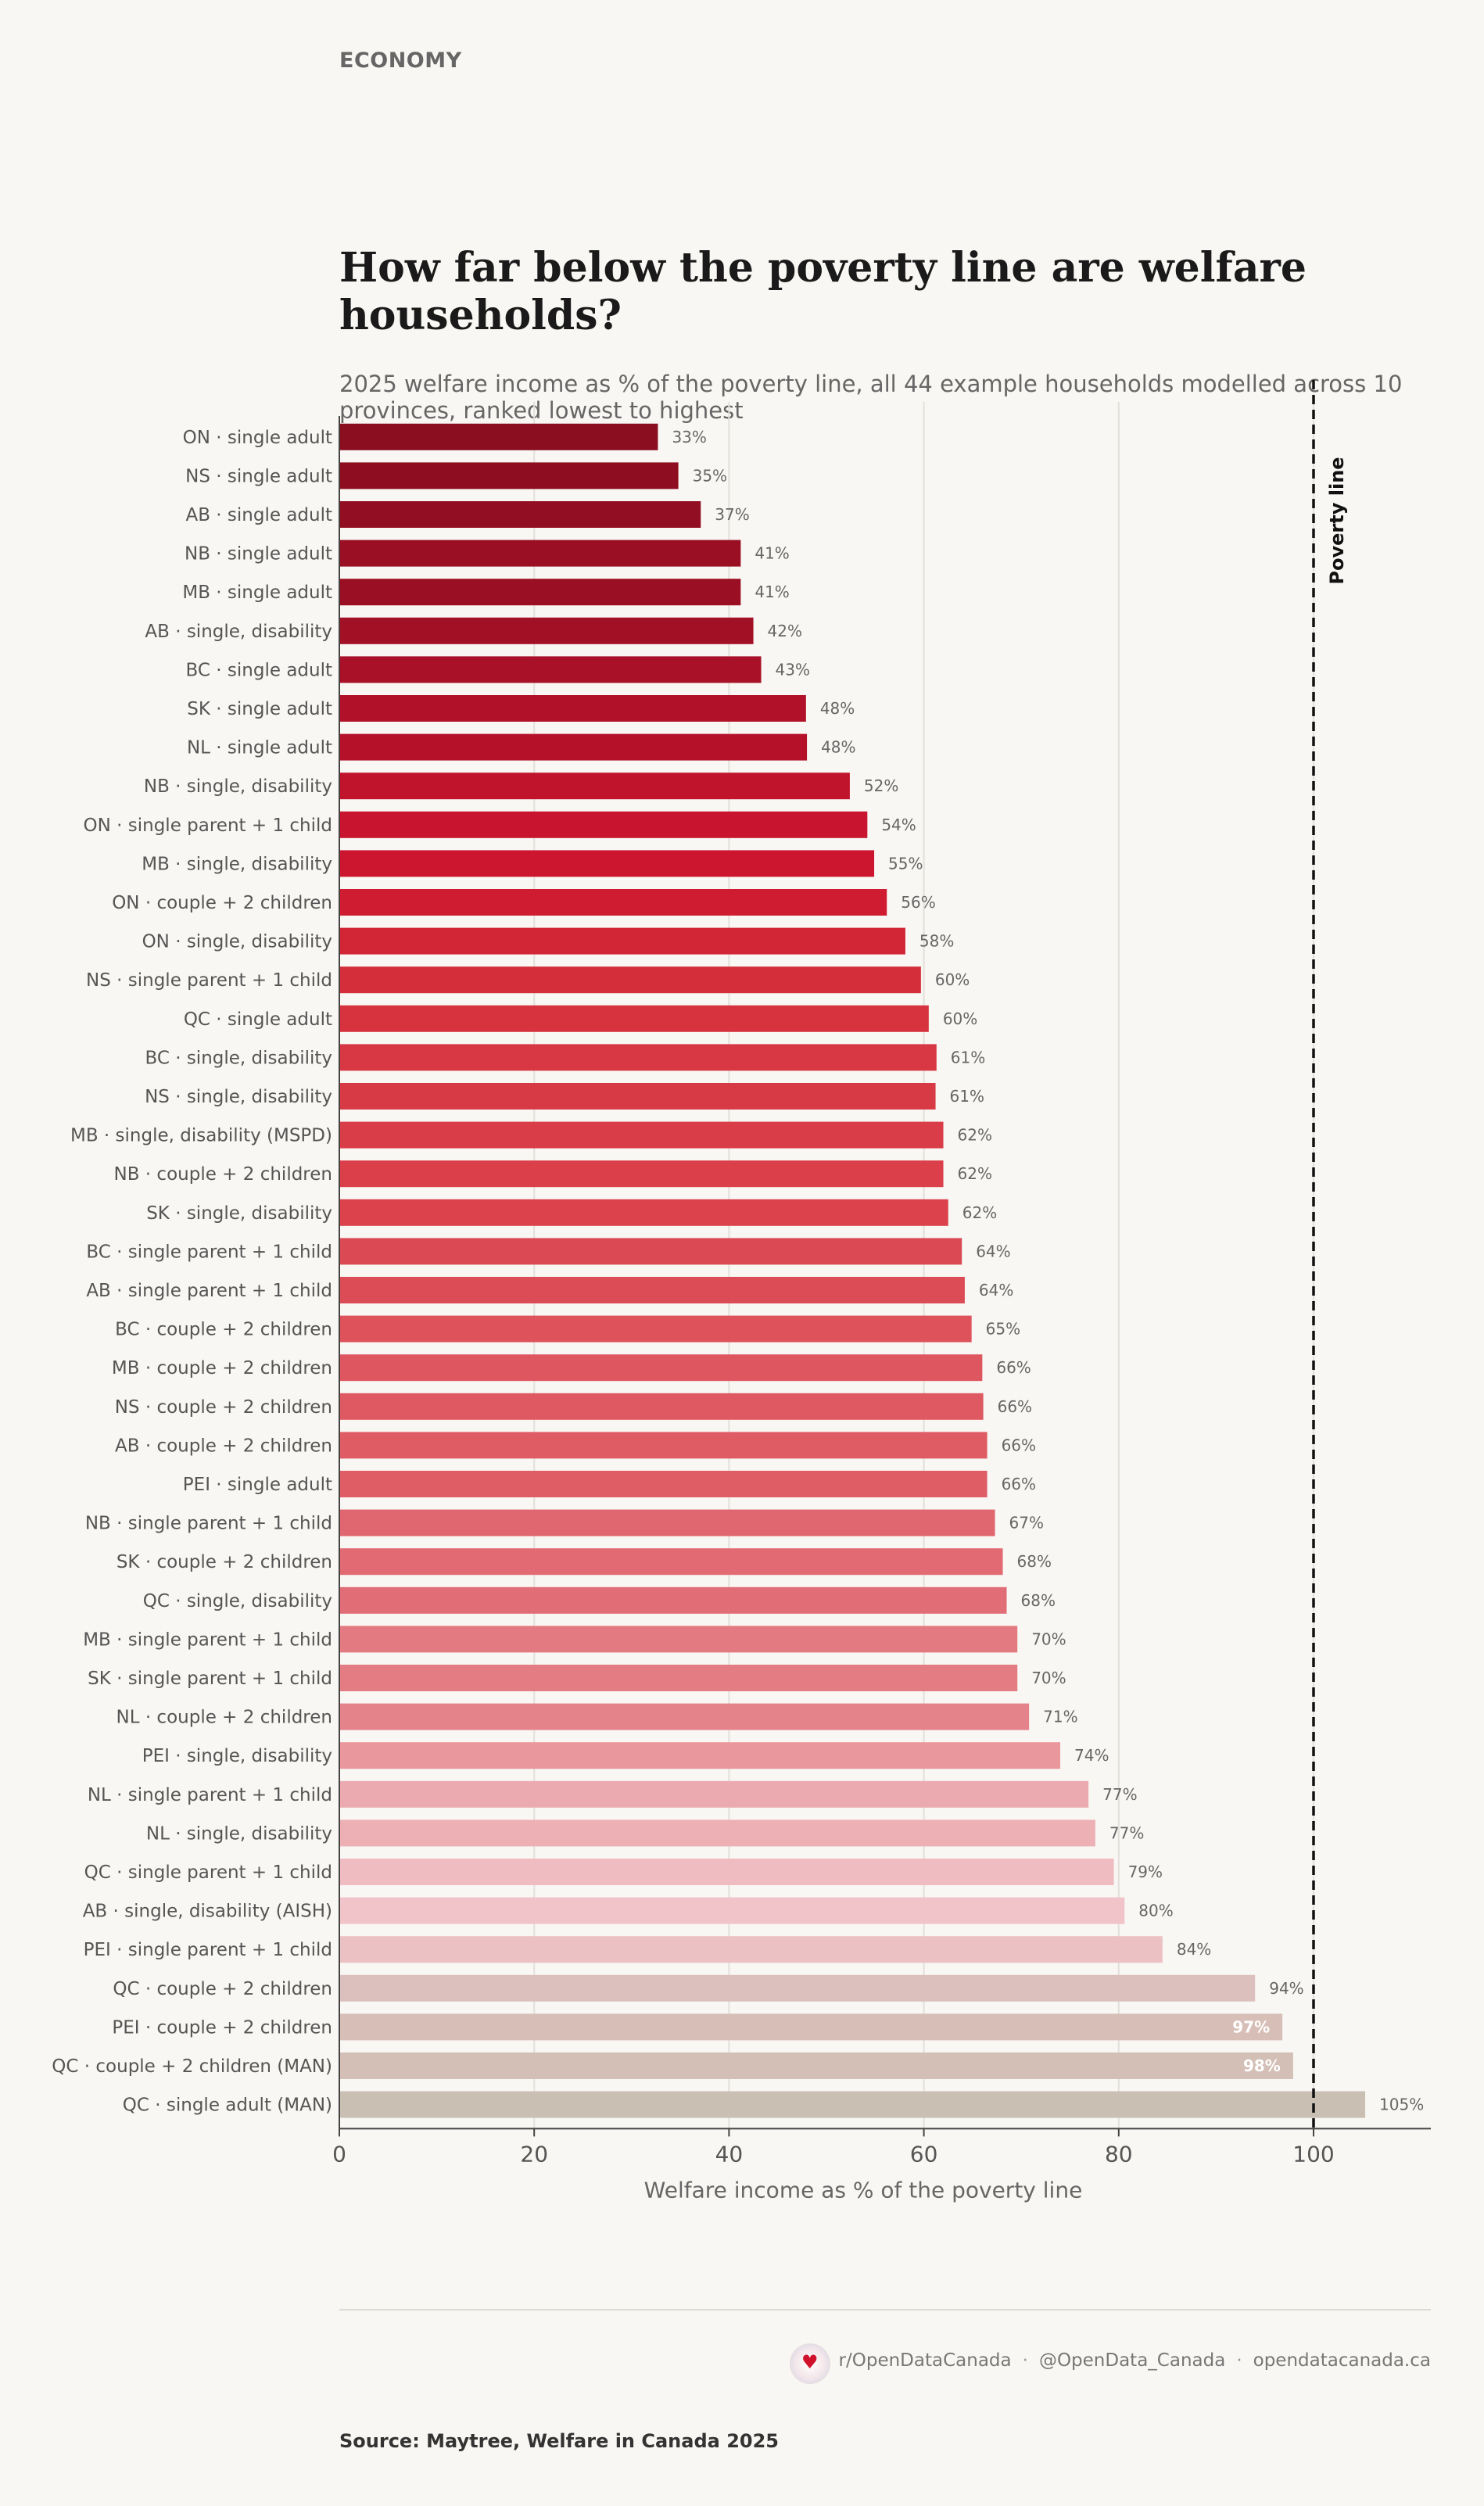 Image resolution: width=1484 pixels, height=2506 pixels. What do you see at coordinates (1337, 520) in the screenshot?
I see `poverty-line-label: Poverty line` at bounding box center [1337, 520].